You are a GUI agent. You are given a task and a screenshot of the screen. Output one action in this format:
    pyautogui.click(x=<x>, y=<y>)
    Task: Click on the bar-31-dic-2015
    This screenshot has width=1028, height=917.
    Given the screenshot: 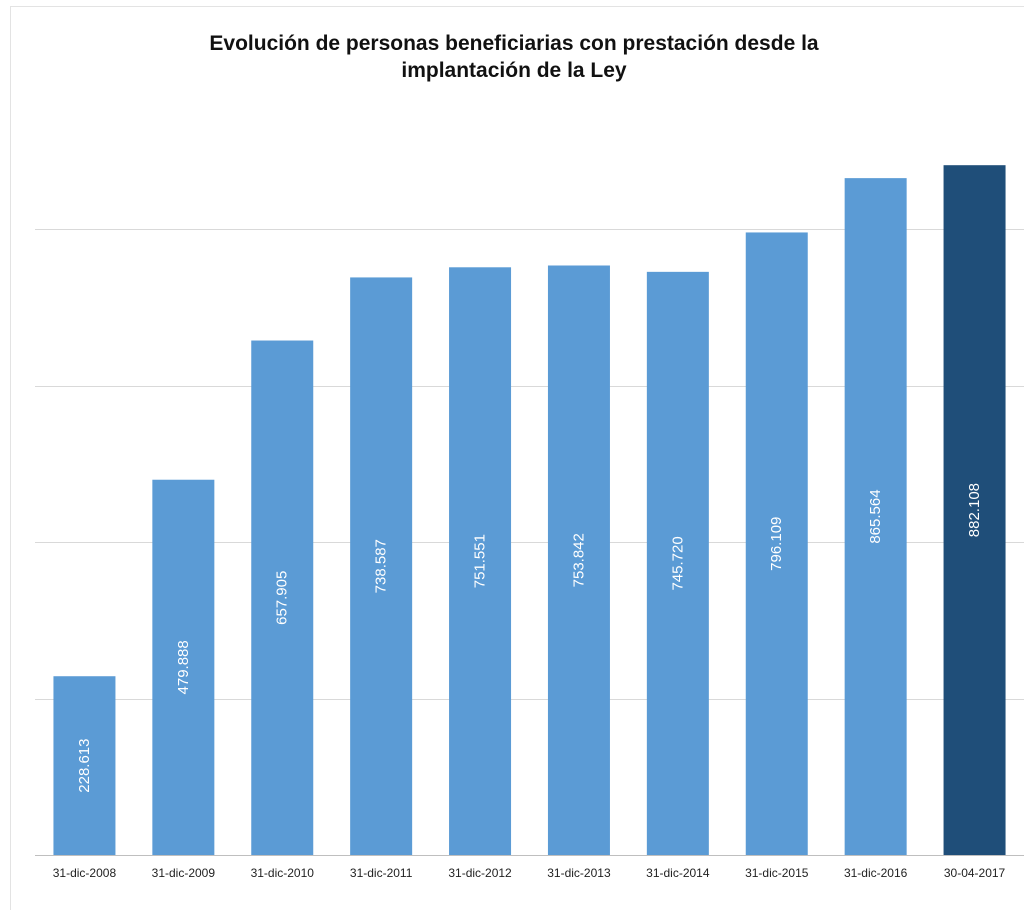 What is the action you would take?
    pyautogui.click(x=776, y=544)
    